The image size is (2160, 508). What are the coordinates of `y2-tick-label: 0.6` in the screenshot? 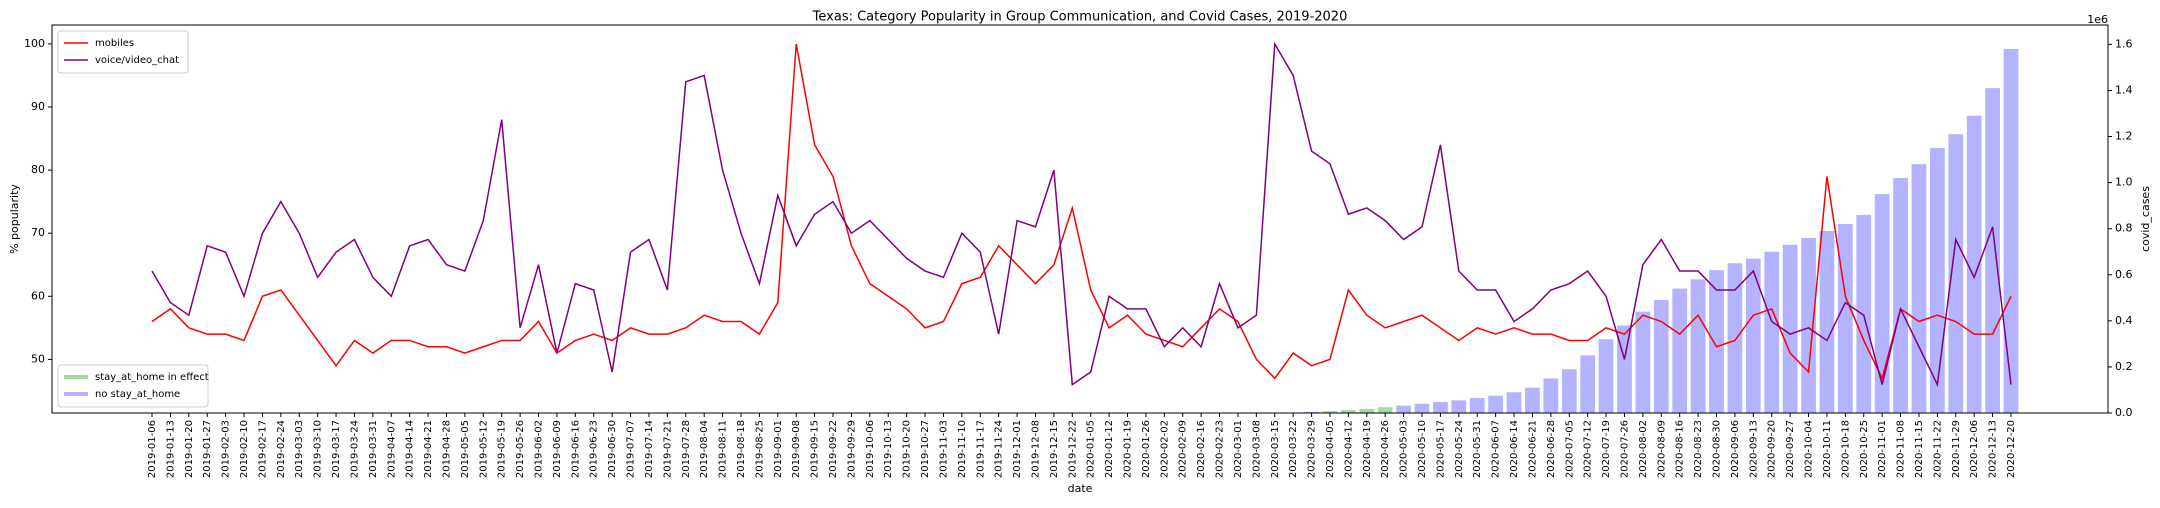 It's located at (2124, 274).